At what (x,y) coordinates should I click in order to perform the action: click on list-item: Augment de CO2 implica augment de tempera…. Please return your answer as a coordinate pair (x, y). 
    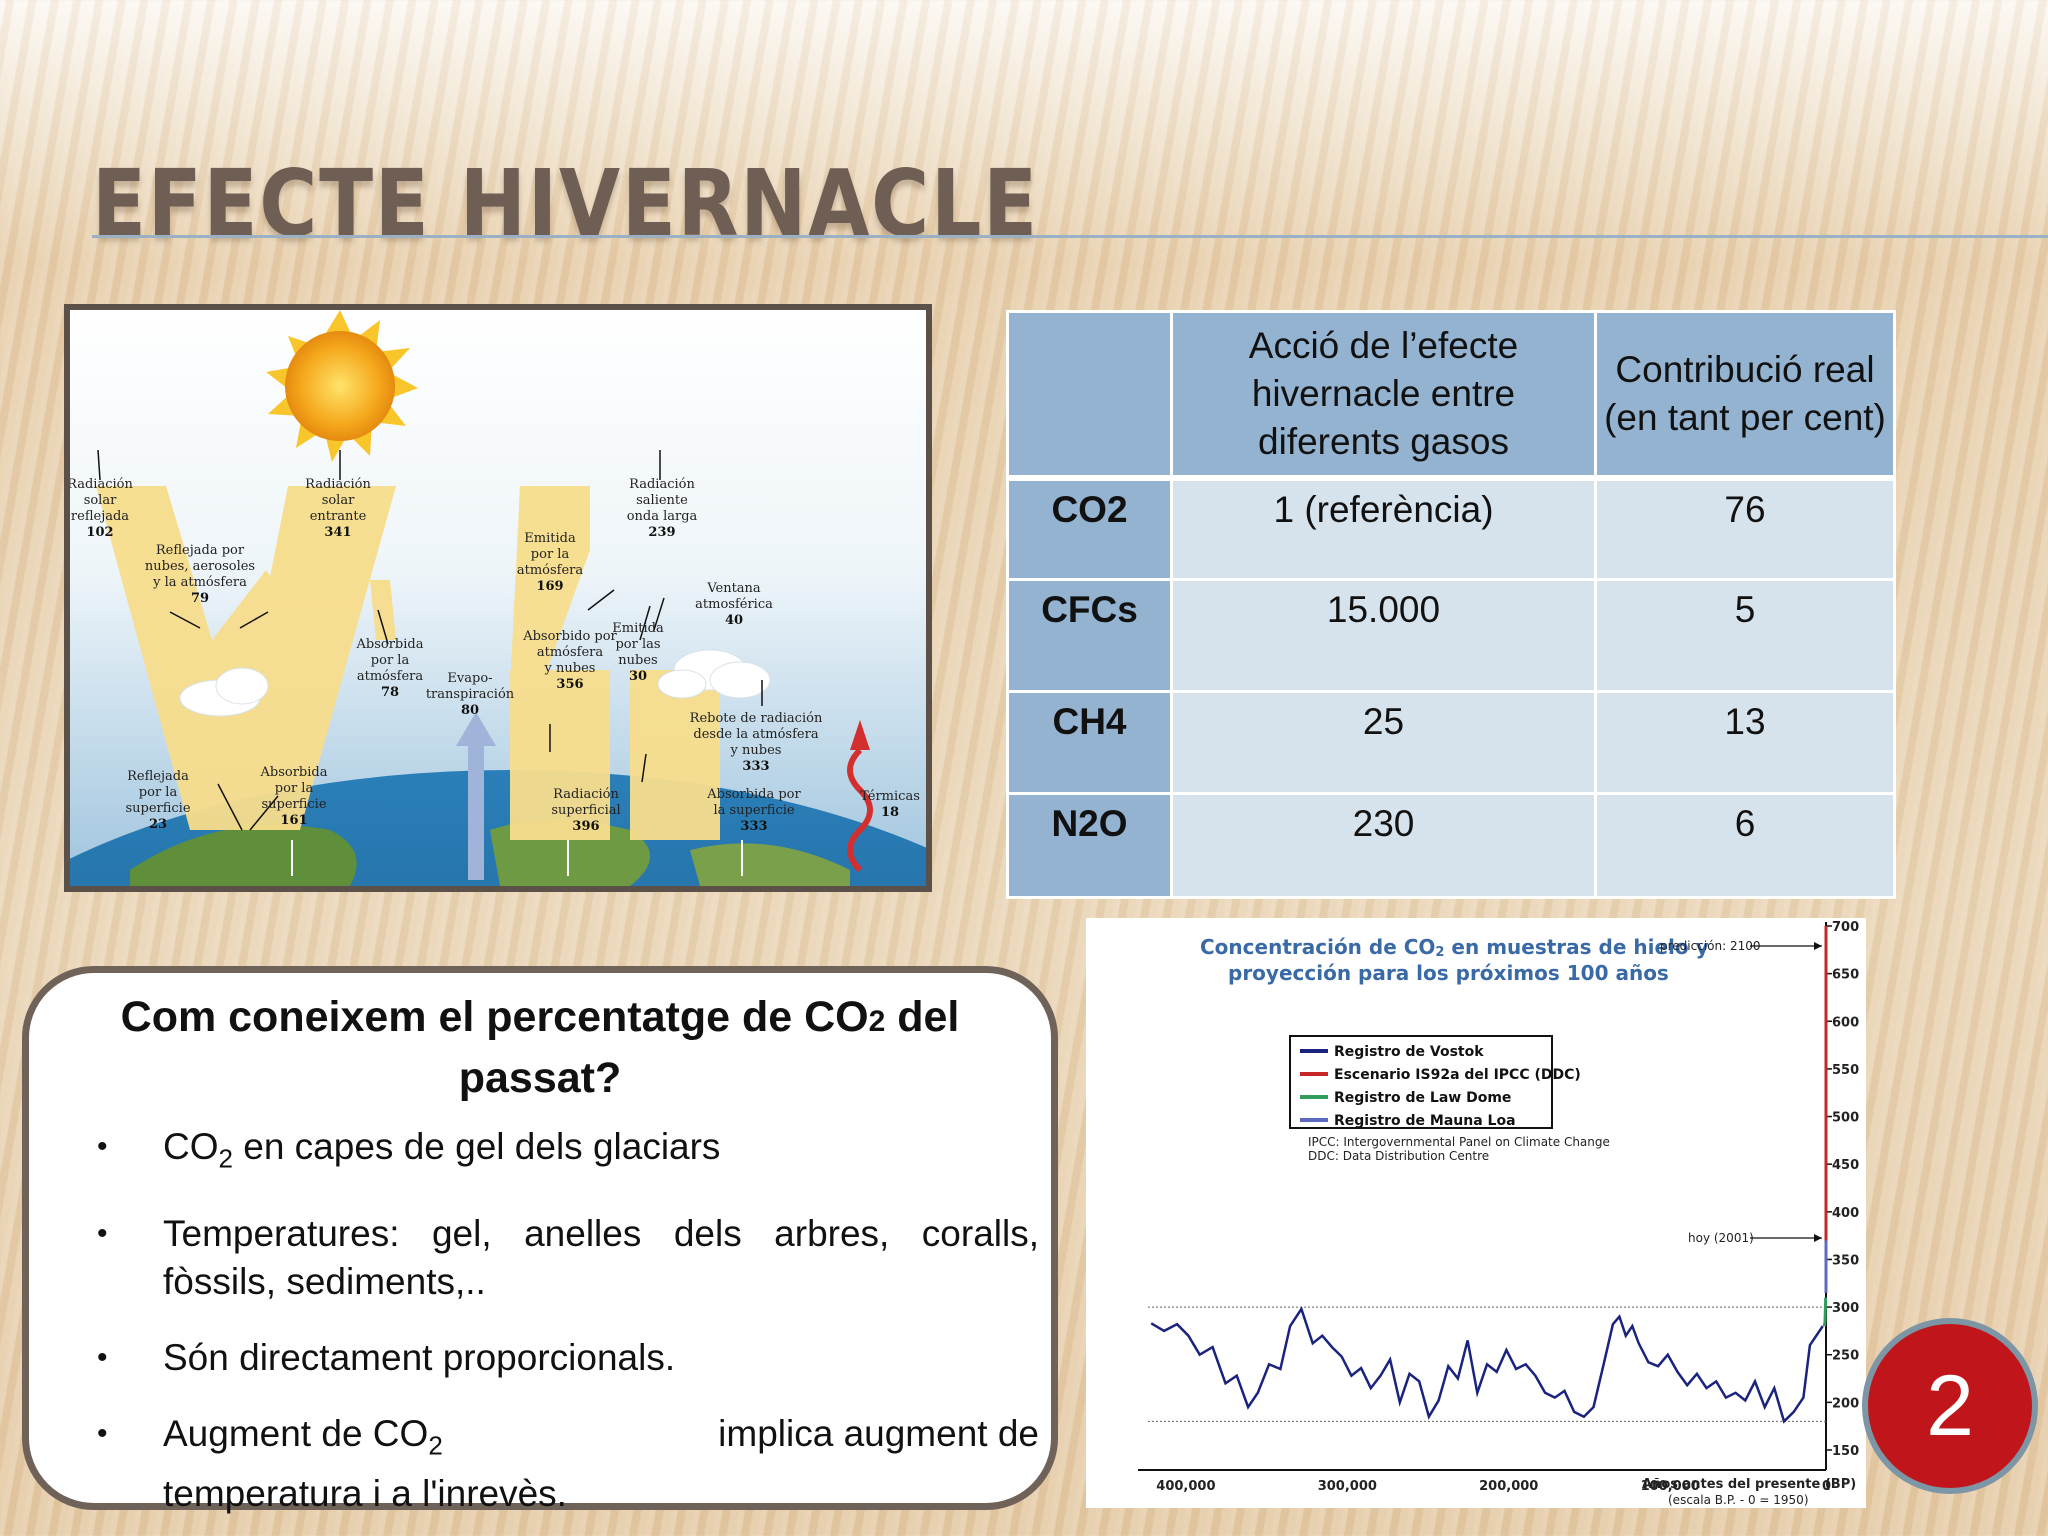
    Looking at the image, I should click on (559, 1463).